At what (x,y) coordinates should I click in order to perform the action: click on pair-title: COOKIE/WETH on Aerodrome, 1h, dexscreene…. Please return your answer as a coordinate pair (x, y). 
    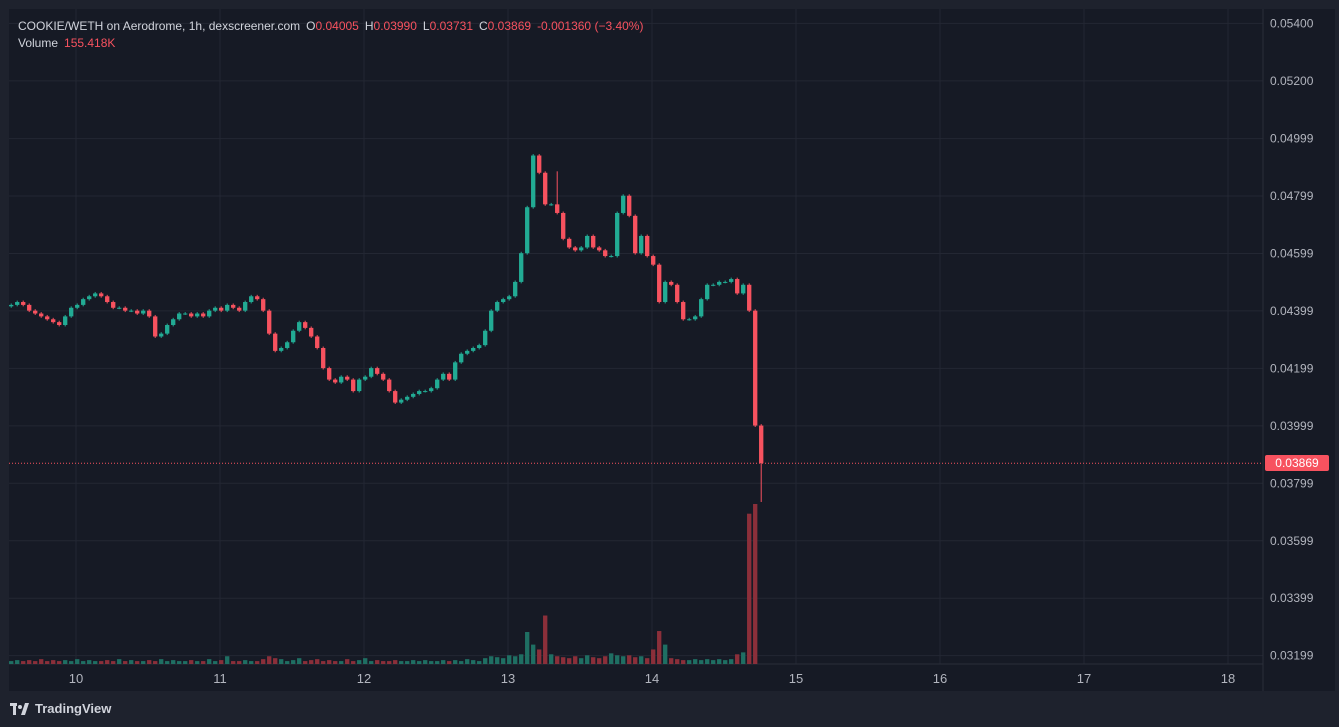
    Looking at the image, I should click on (159, 26).